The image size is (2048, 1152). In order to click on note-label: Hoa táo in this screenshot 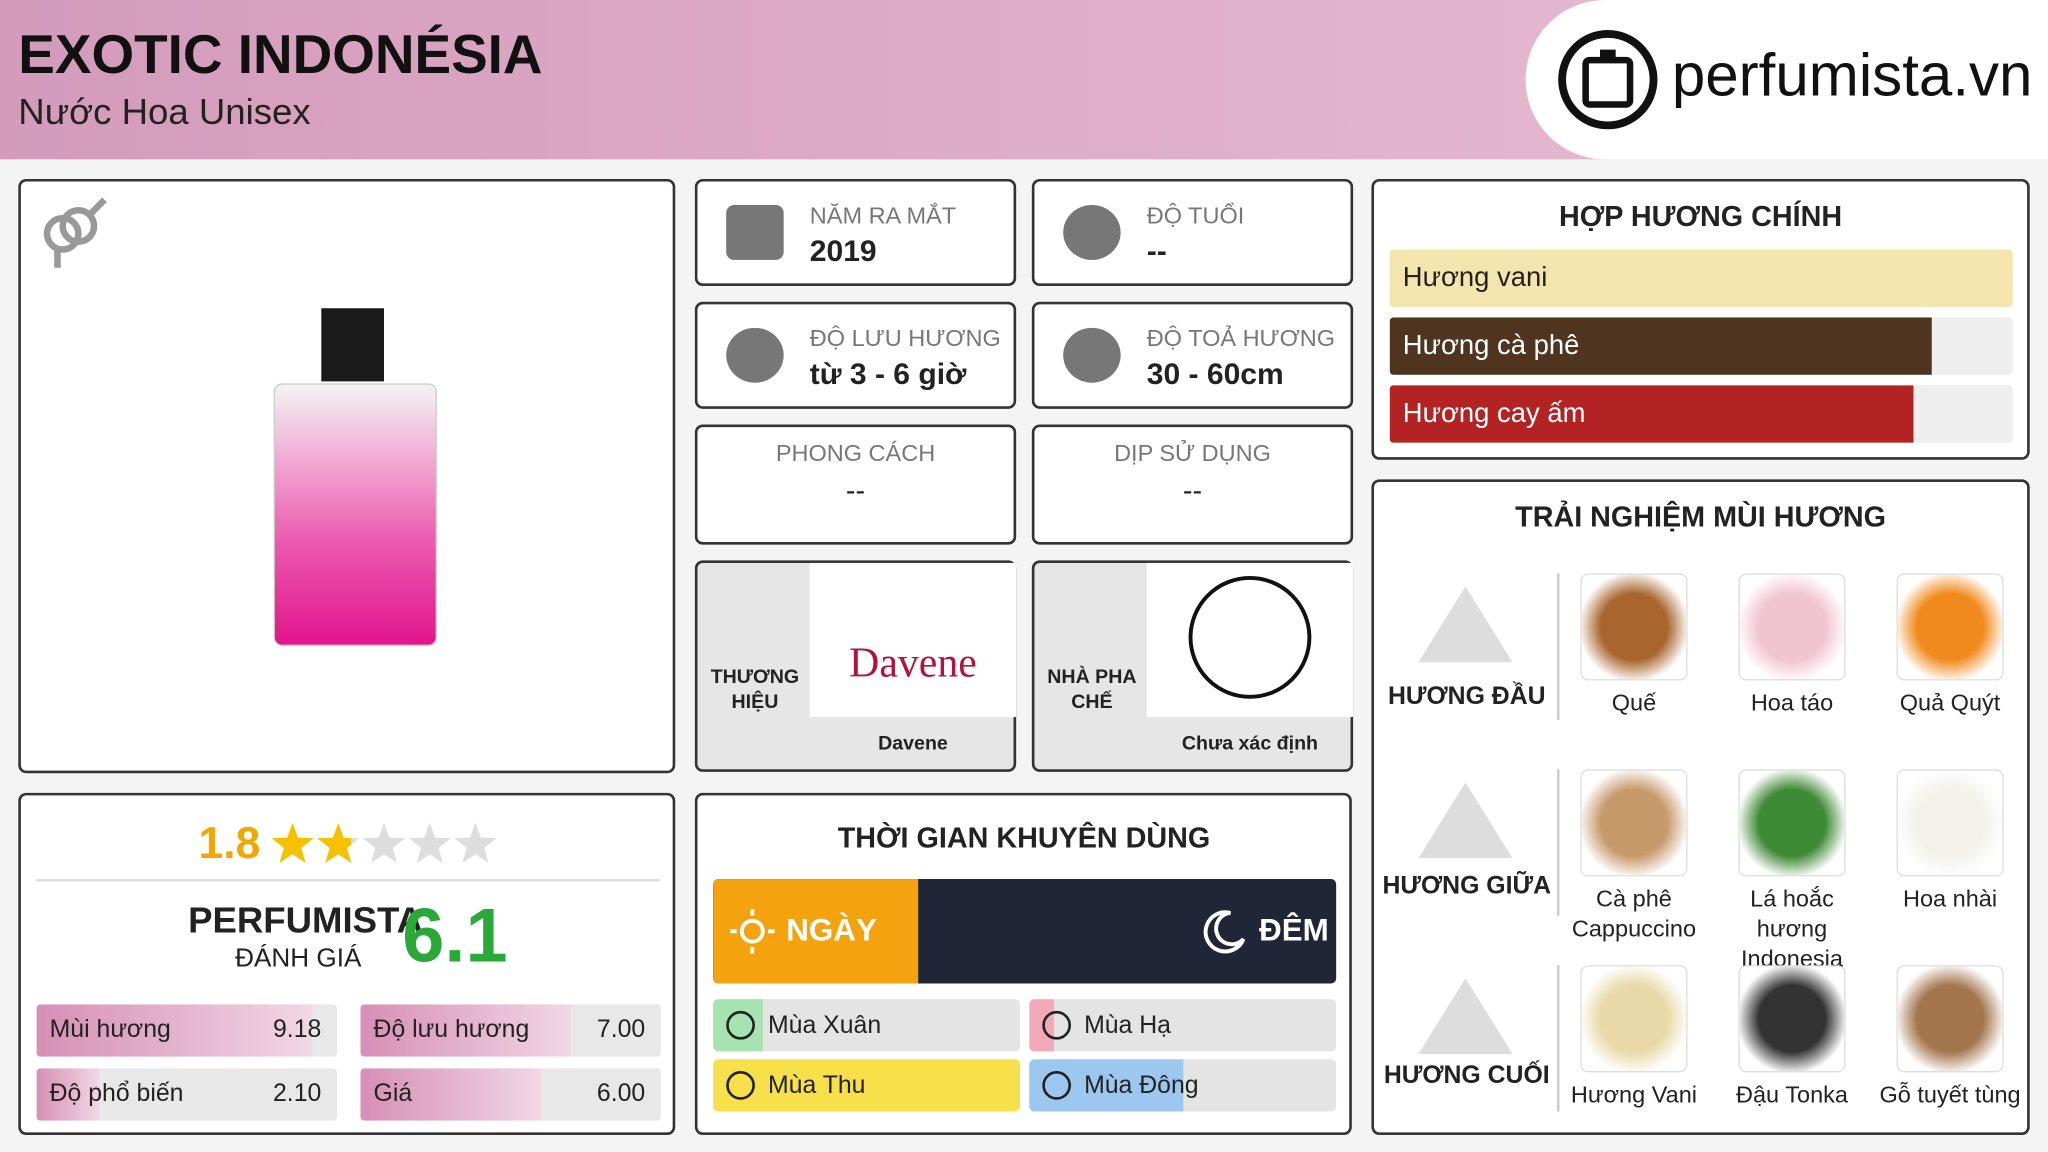, I will do `click(1792, 702)`.